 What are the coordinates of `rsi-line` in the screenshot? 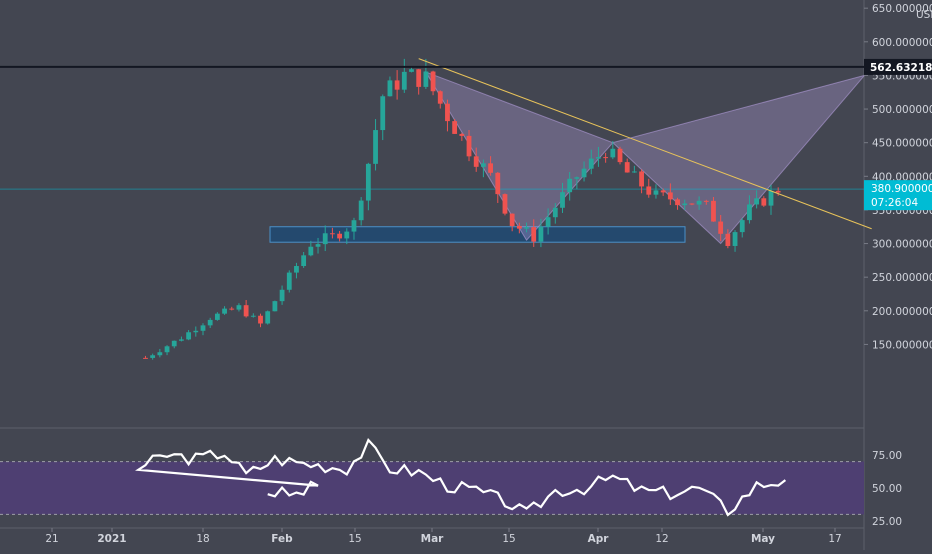 It's located at (461, 477).